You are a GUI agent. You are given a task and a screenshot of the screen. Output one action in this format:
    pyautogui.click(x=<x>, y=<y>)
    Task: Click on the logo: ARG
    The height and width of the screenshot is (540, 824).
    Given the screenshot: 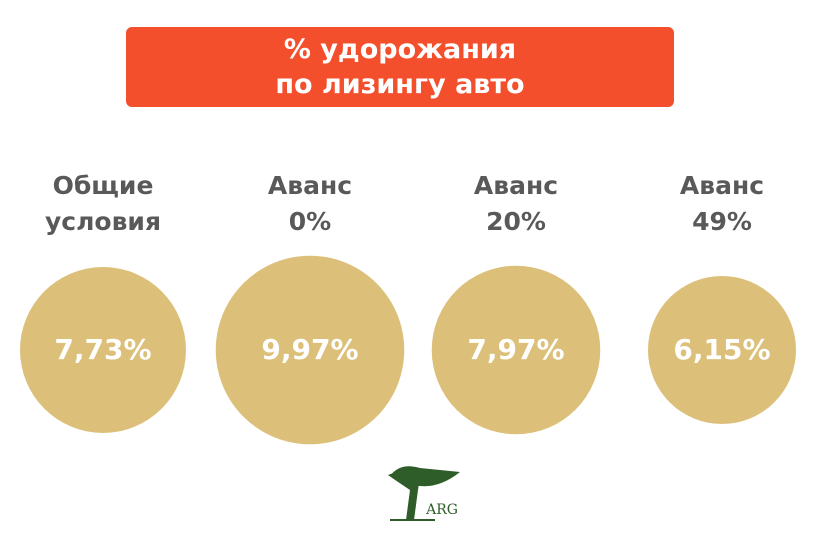 What is the action you would take?
    pyautogui.click(x=424, y=493)
    